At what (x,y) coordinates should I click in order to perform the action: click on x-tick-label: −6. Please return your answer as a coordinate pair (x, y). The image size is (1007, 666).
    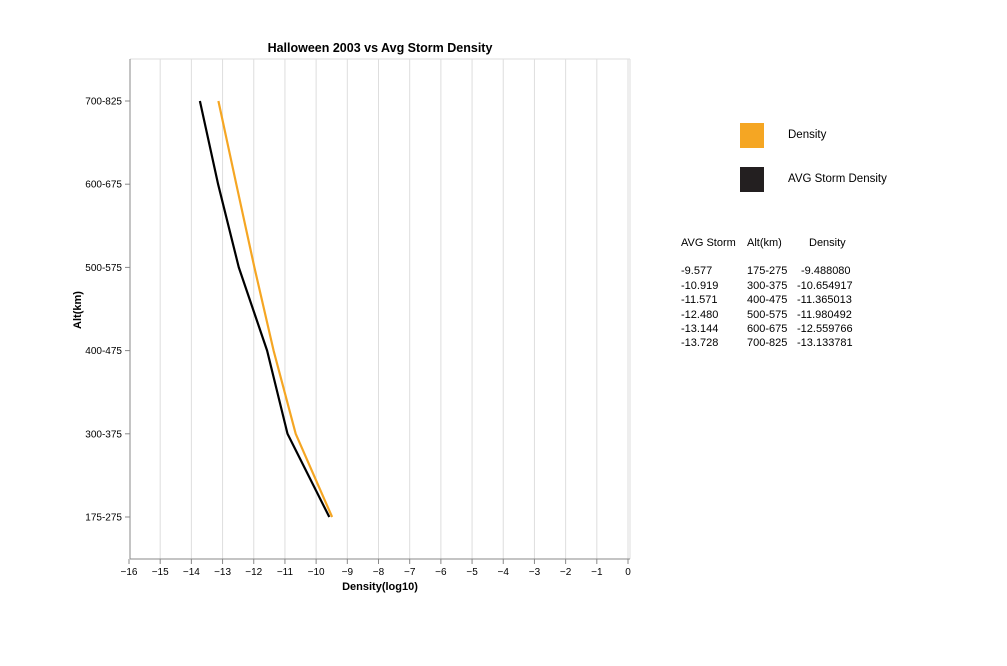
    Looking at the image, I should click on (441, 572).